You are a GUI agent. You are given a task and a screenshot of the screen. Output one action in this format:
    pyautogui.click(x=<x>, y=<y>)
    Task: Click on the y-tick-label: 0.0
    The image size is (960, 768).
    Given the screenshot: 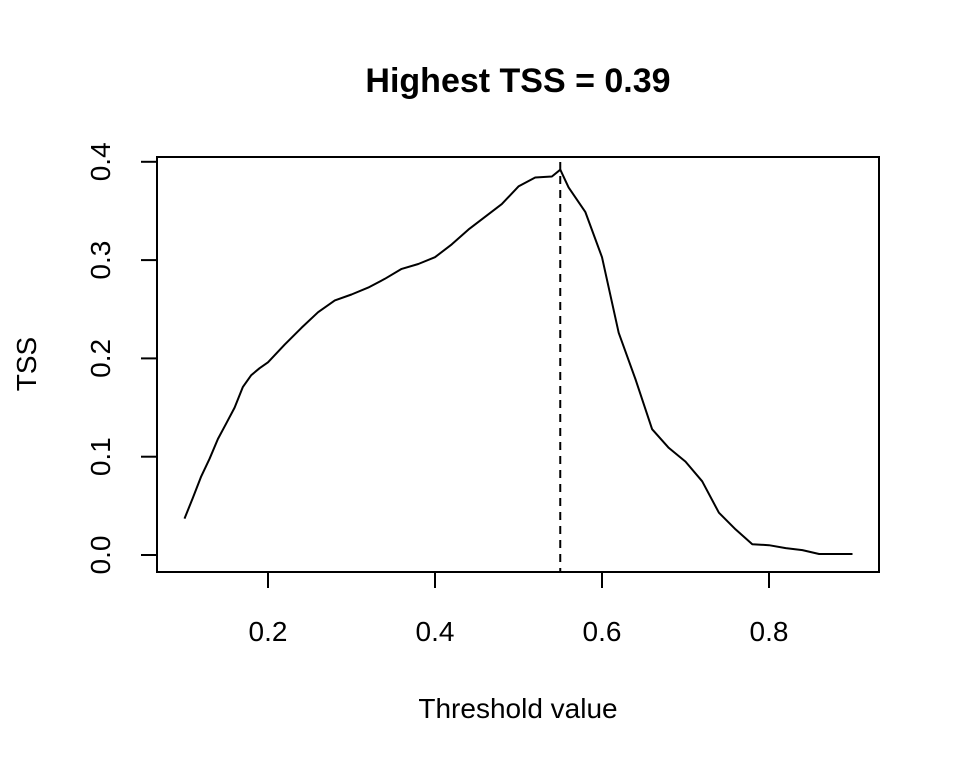 What is the action you would take?
    pyautogui.click(x=100, y=555)
    